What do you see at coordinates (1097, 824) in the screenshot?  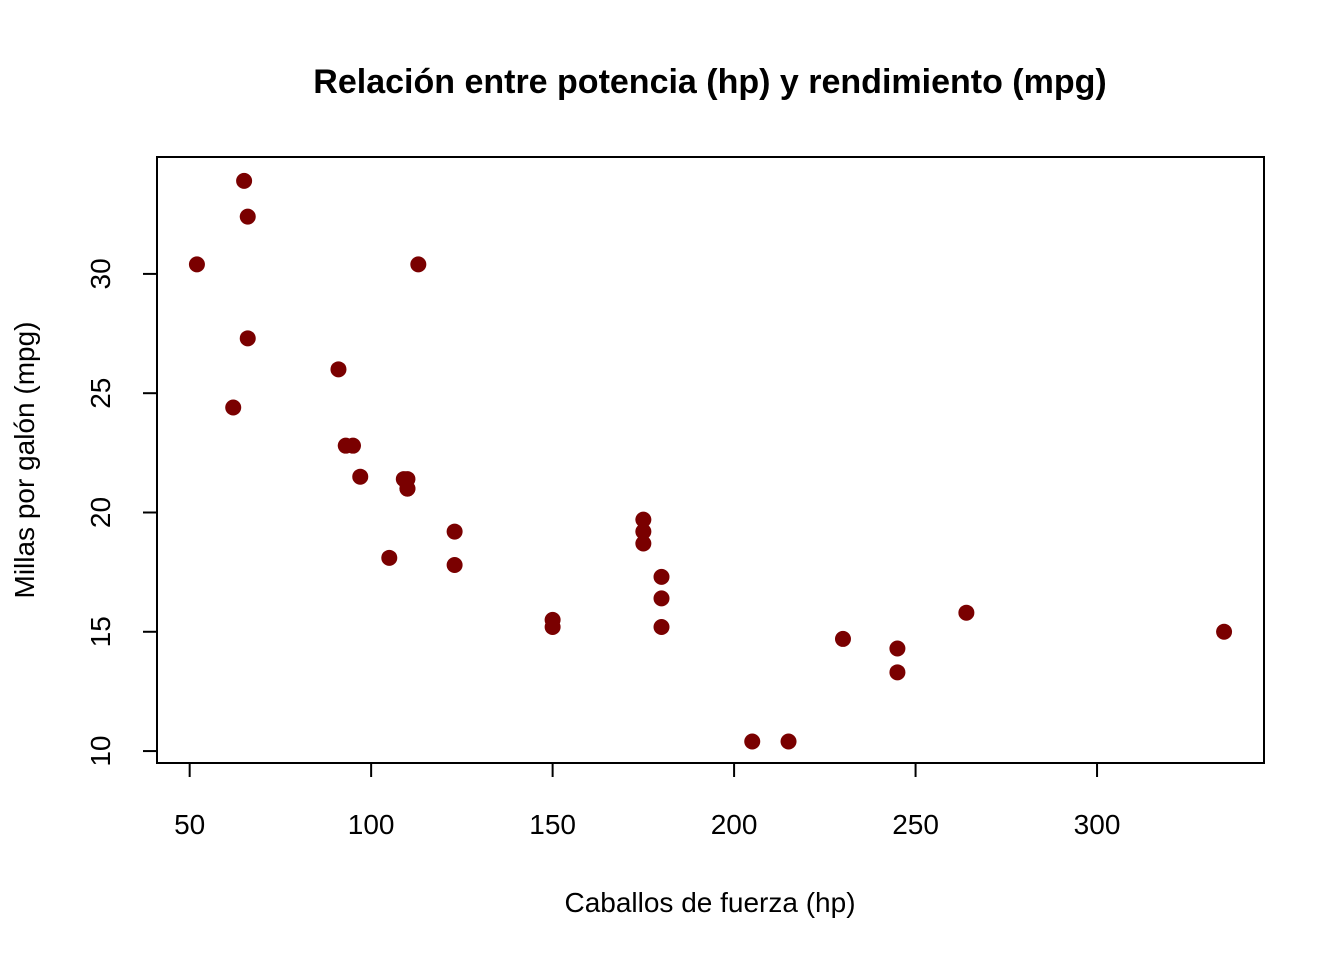 I see `x-tick-label: 300` at bounding box center [1097, 824].